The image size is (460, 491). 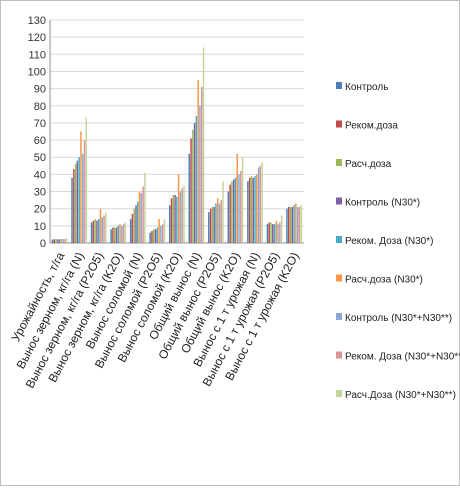 I want to click on y-tick-label: 40, so click(x=40, y=175).